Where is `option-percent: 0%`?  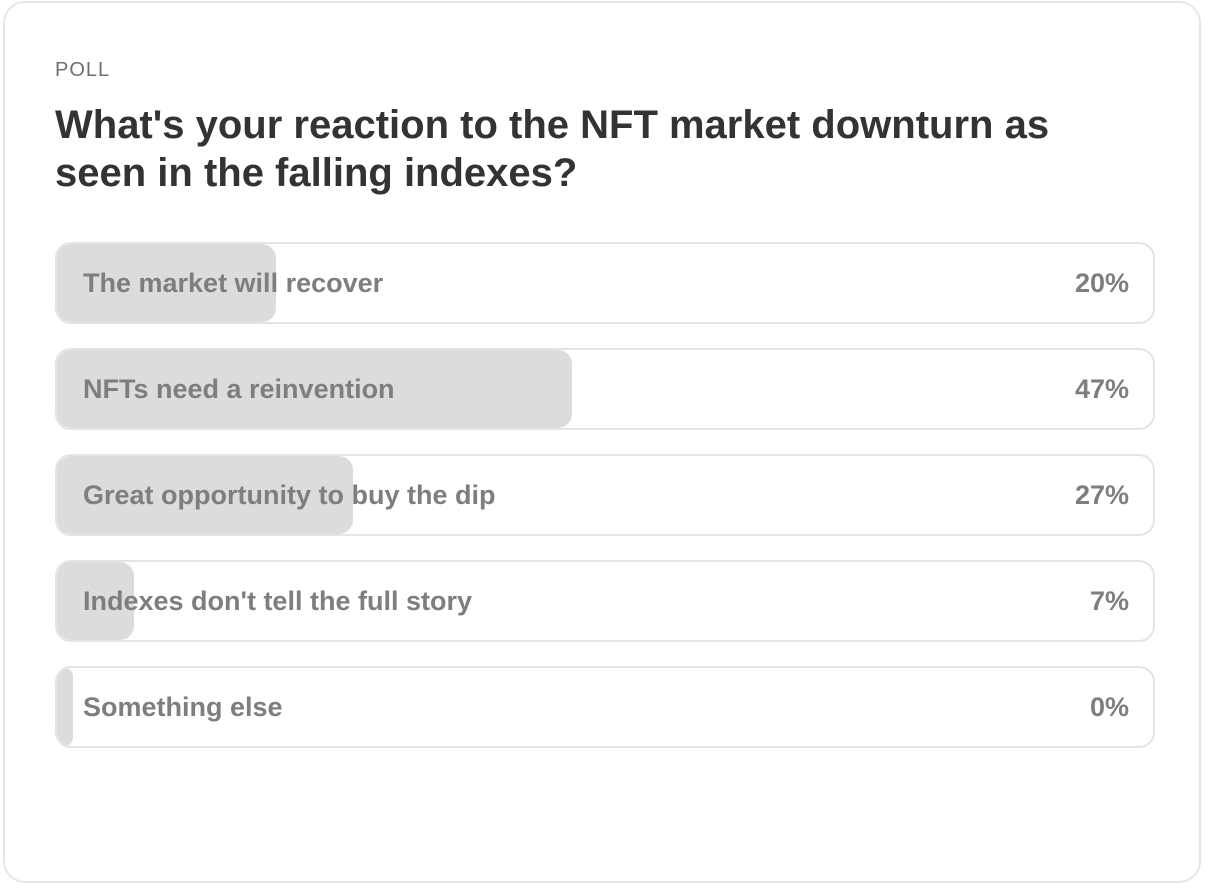 option-percent: 0% is located at coordinates (1109, 707).